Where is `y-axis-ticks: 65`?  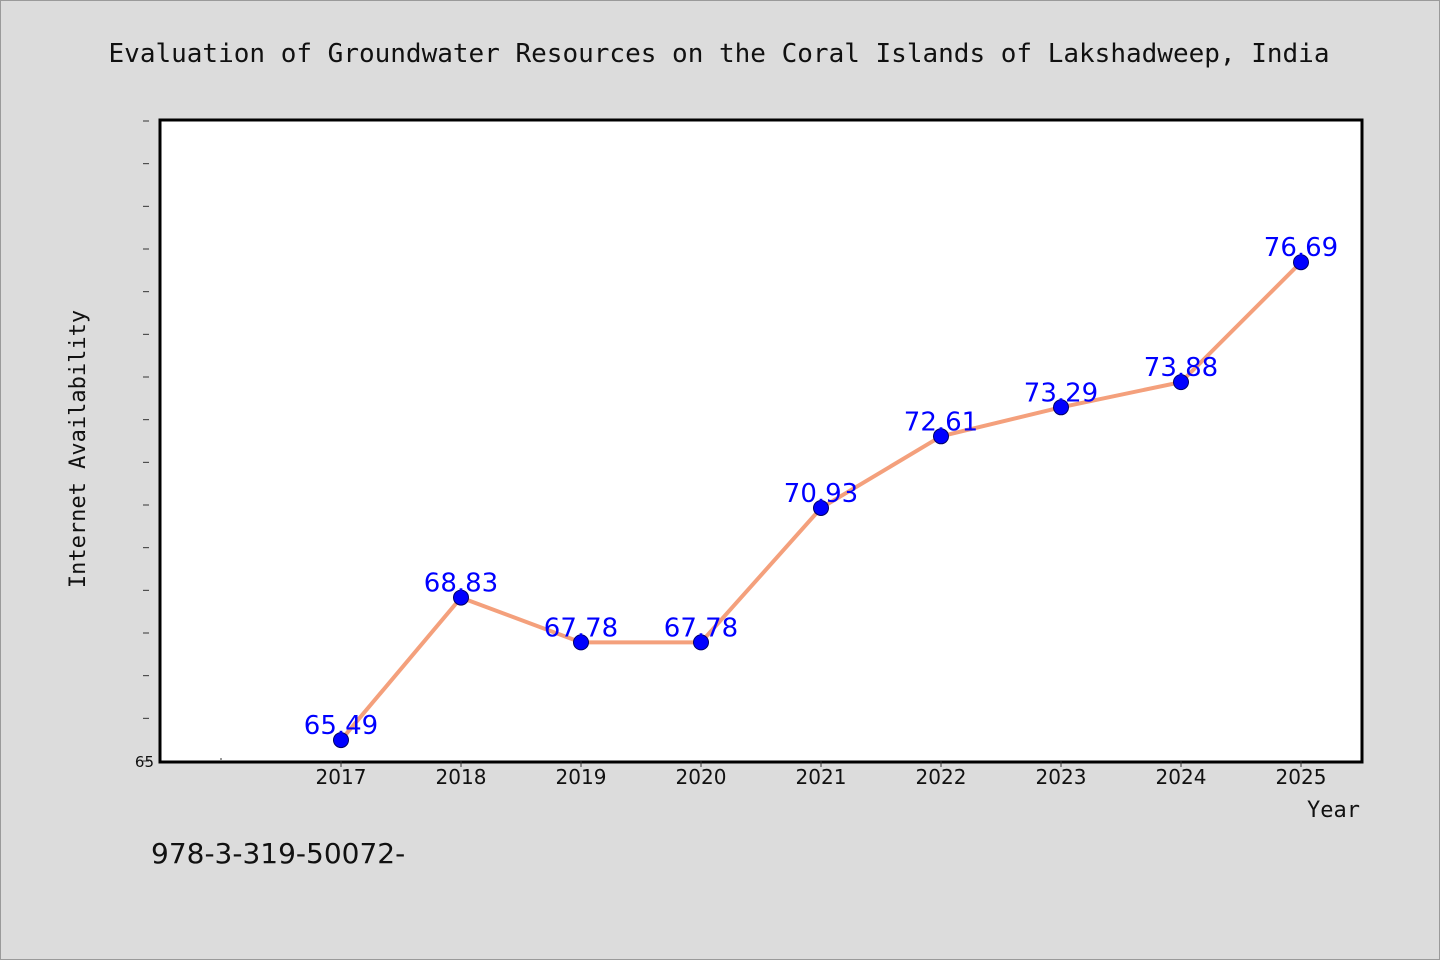 y-axis-ticks: 65 is located at coordinates (144, 445).